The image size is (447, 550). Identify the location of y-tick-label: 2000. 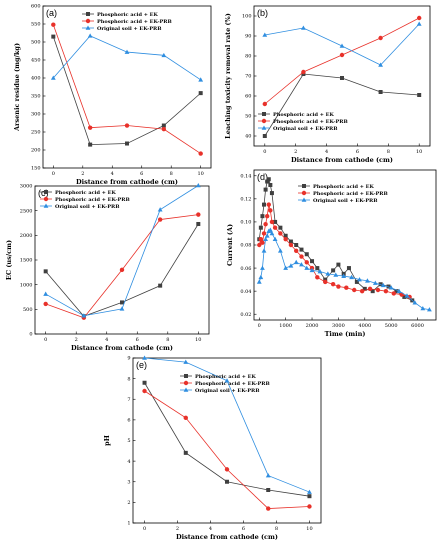
(26, 236).